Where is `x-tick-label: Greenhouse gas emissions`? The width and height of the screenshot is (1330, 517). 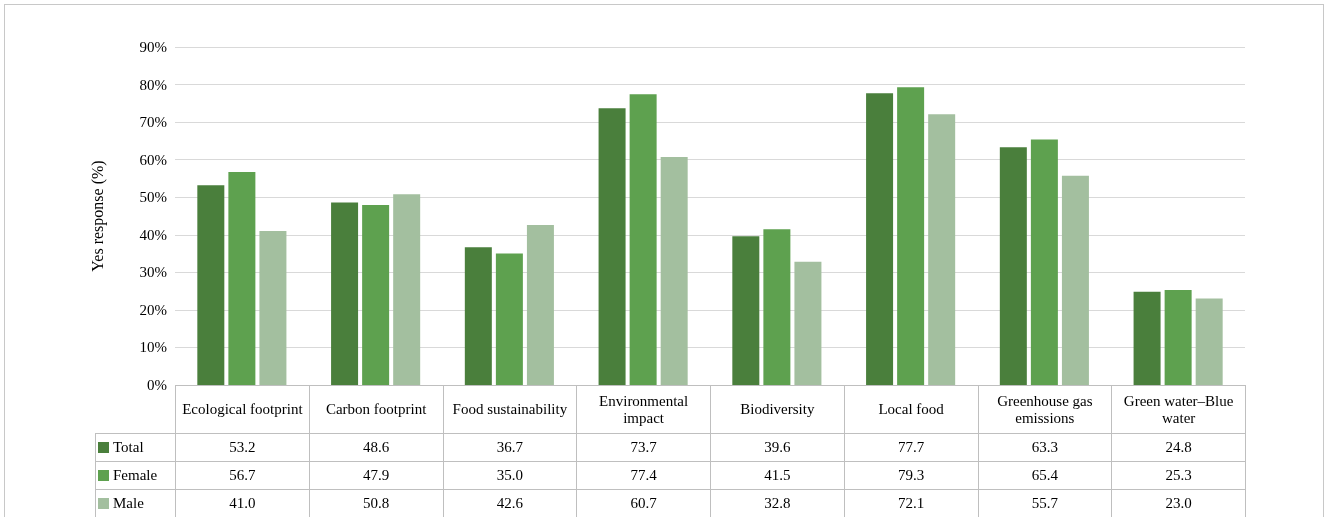
x-tick-label: Greenhouse gas emissions is located at coordinates (1045, 409).